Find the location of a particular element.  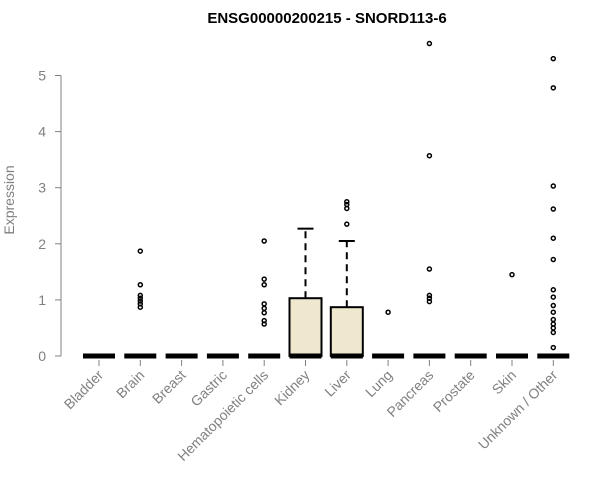

box-hematopoietic-cells is located at coordinates (264, 298).